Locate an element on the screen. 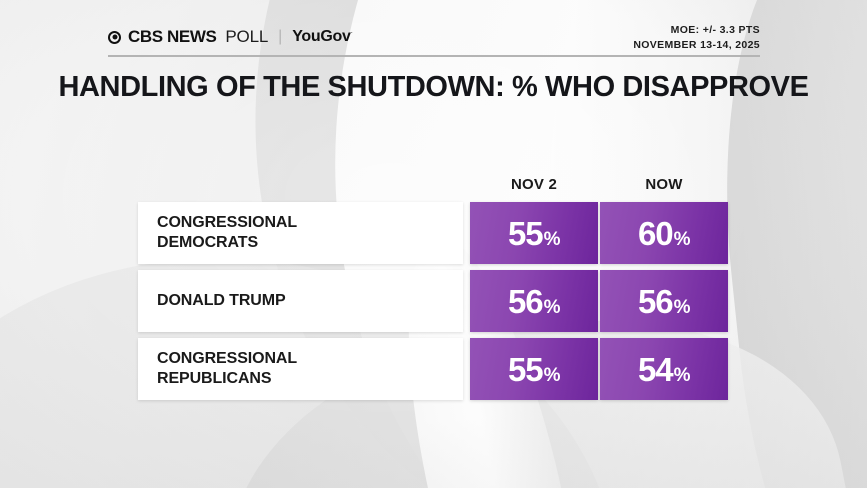 The image size is (867, 488). cbs-eye-icon is located at coordinates (114, 37).